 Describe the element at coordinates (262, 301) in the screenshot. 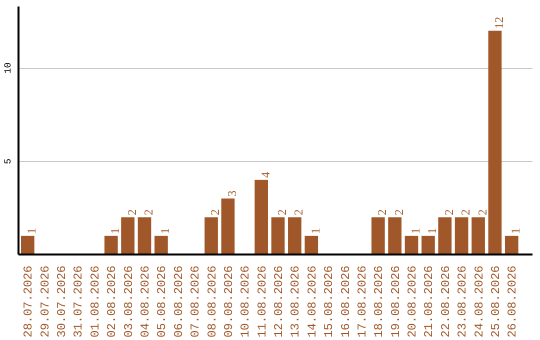

I see `x-tick-label: 11.08.2026` at that location.